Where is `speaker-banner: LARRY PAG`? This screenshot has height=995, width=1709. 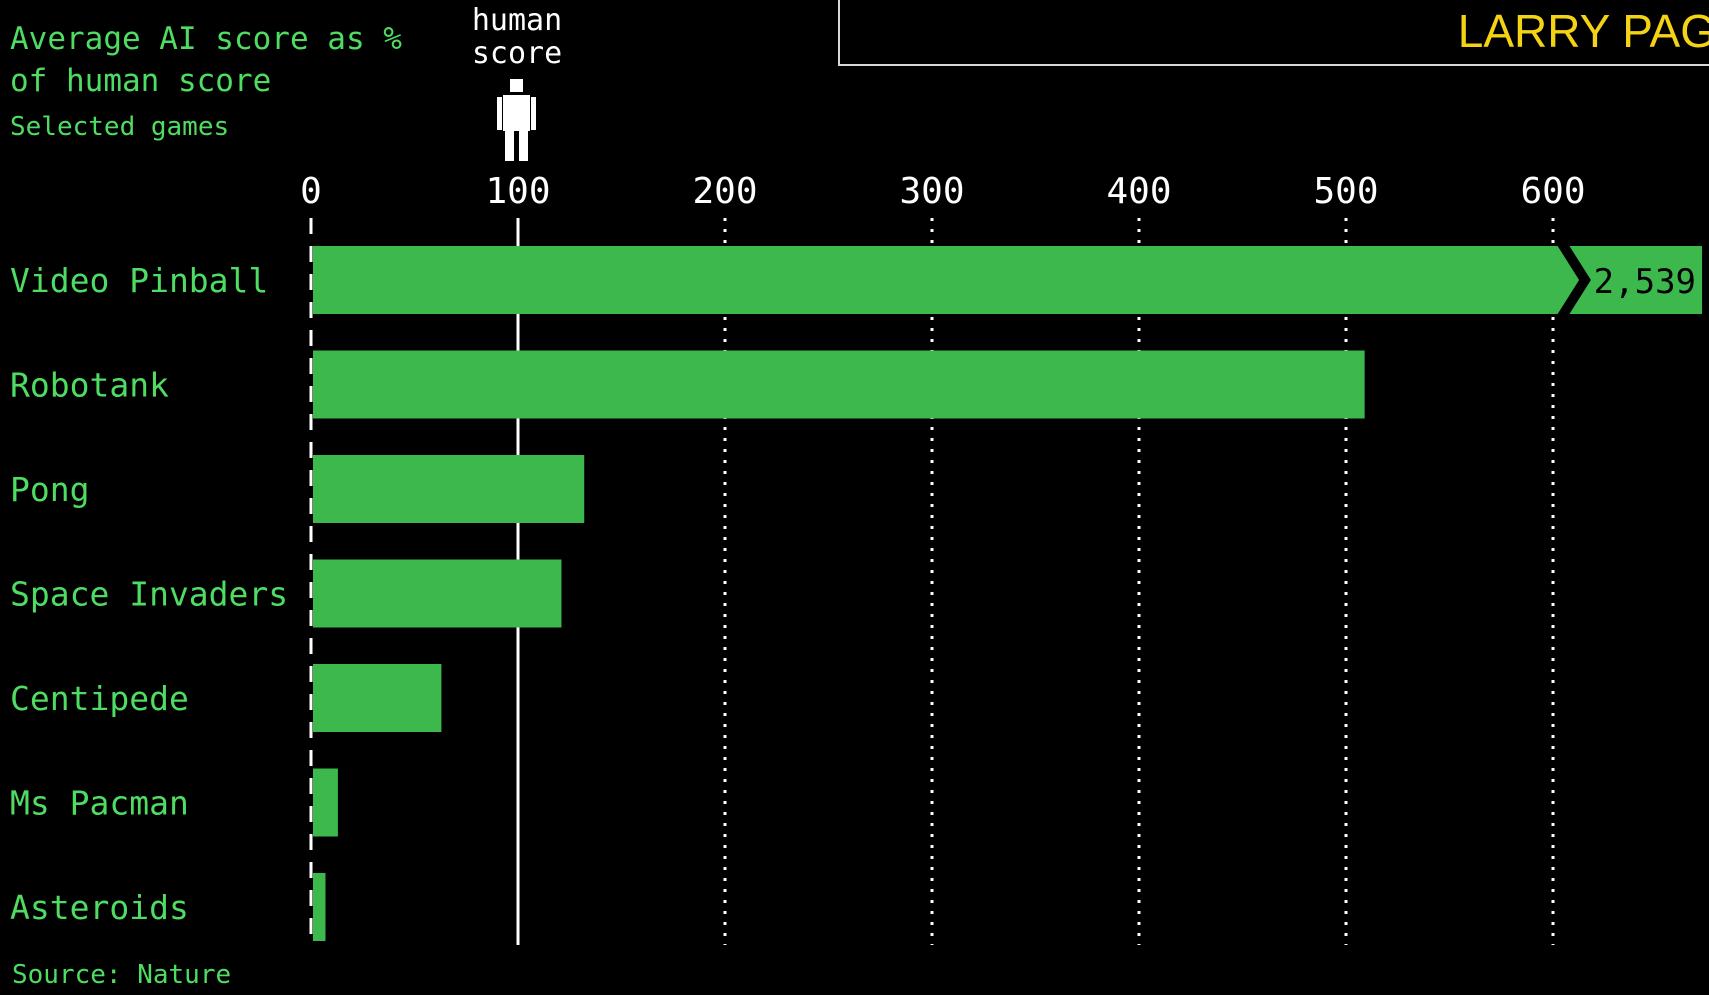
speaker-banner: LARRY PAG is located at coordinates (1273, 33).